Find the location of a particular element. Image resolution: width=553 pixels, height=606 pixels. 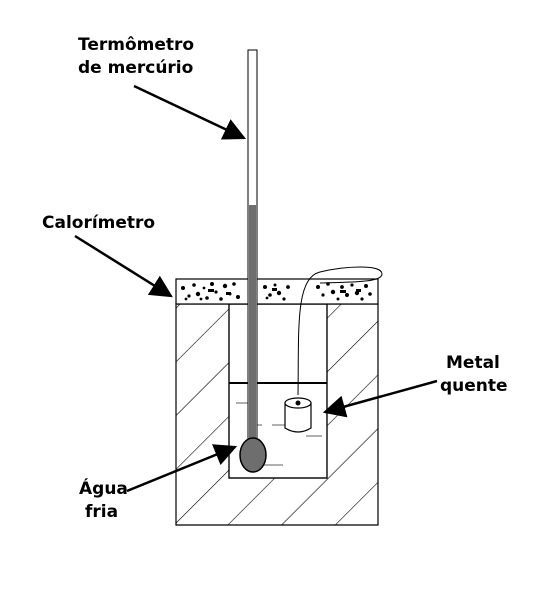

calorimeter-insulation is located at coordinates (277, 414).